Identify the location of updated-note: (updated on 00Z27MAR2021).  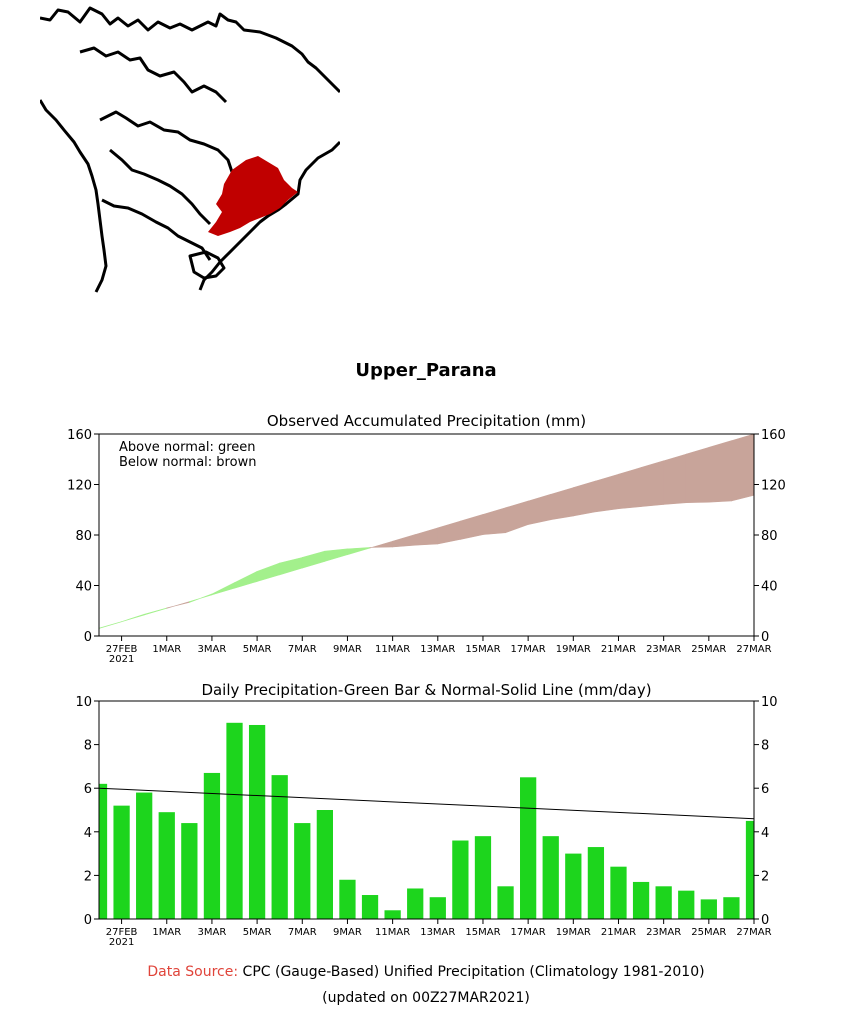
(426, 998).